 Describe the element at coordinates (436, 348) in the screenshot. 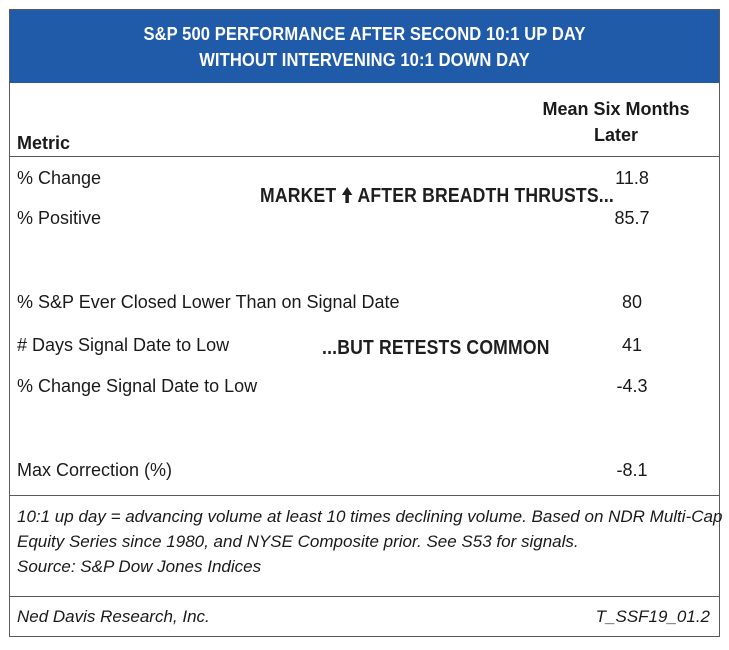

I see `callout-retests-common: ...BUT RETESTS COMMON` at that location.